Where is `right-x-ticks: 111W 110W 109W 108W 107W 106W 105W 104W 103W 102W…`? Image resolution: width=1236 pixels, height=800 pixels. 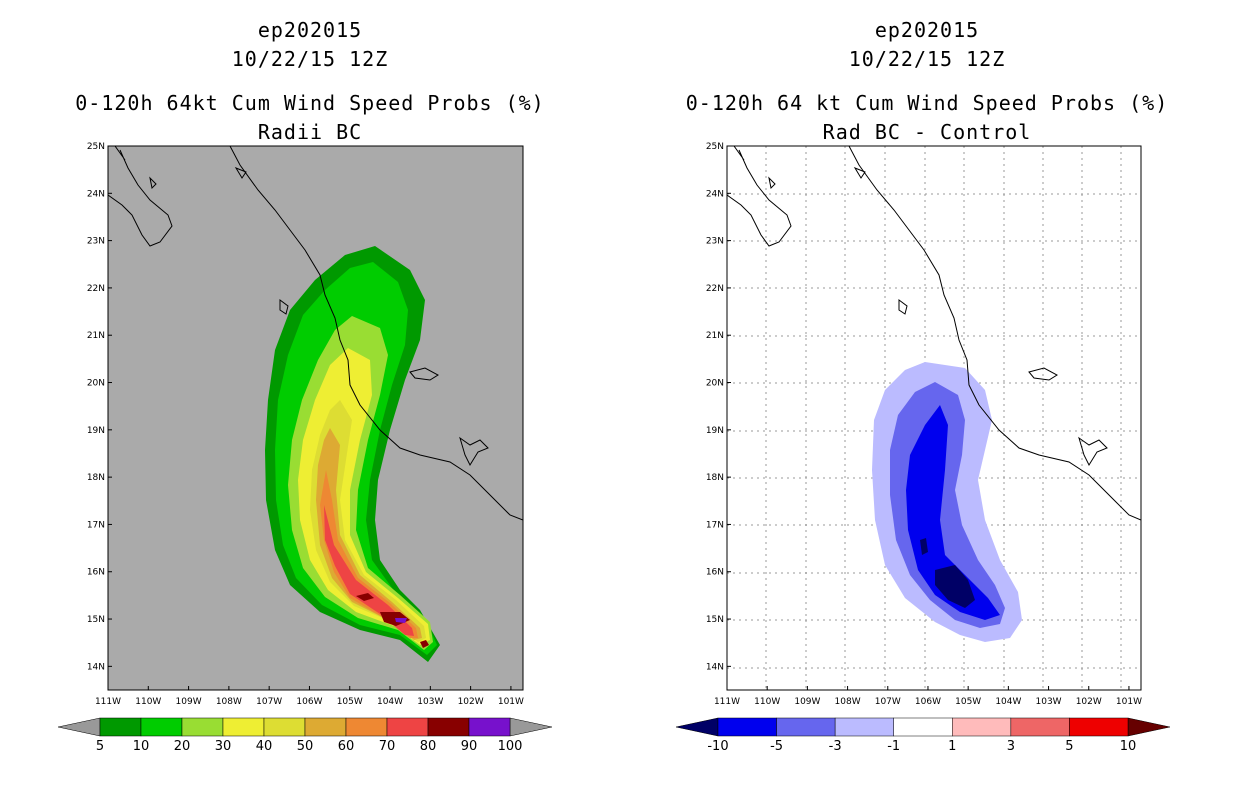 right-x-ticks: 111W 110W 109W 108W 107W 106W 105W 104W 103W 102W… is located at coordinates (928, 696).